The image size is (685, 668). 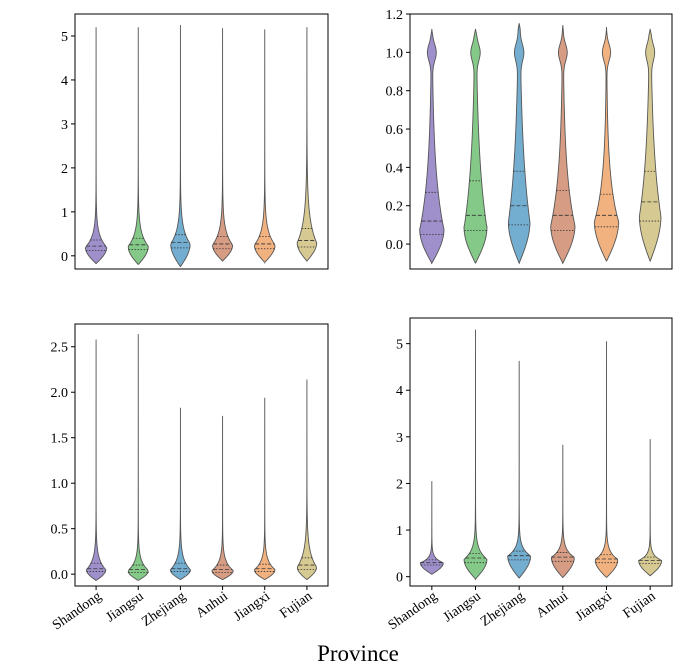 I want to click on y-tick-label: 0.8, so click(x=395, y=92).